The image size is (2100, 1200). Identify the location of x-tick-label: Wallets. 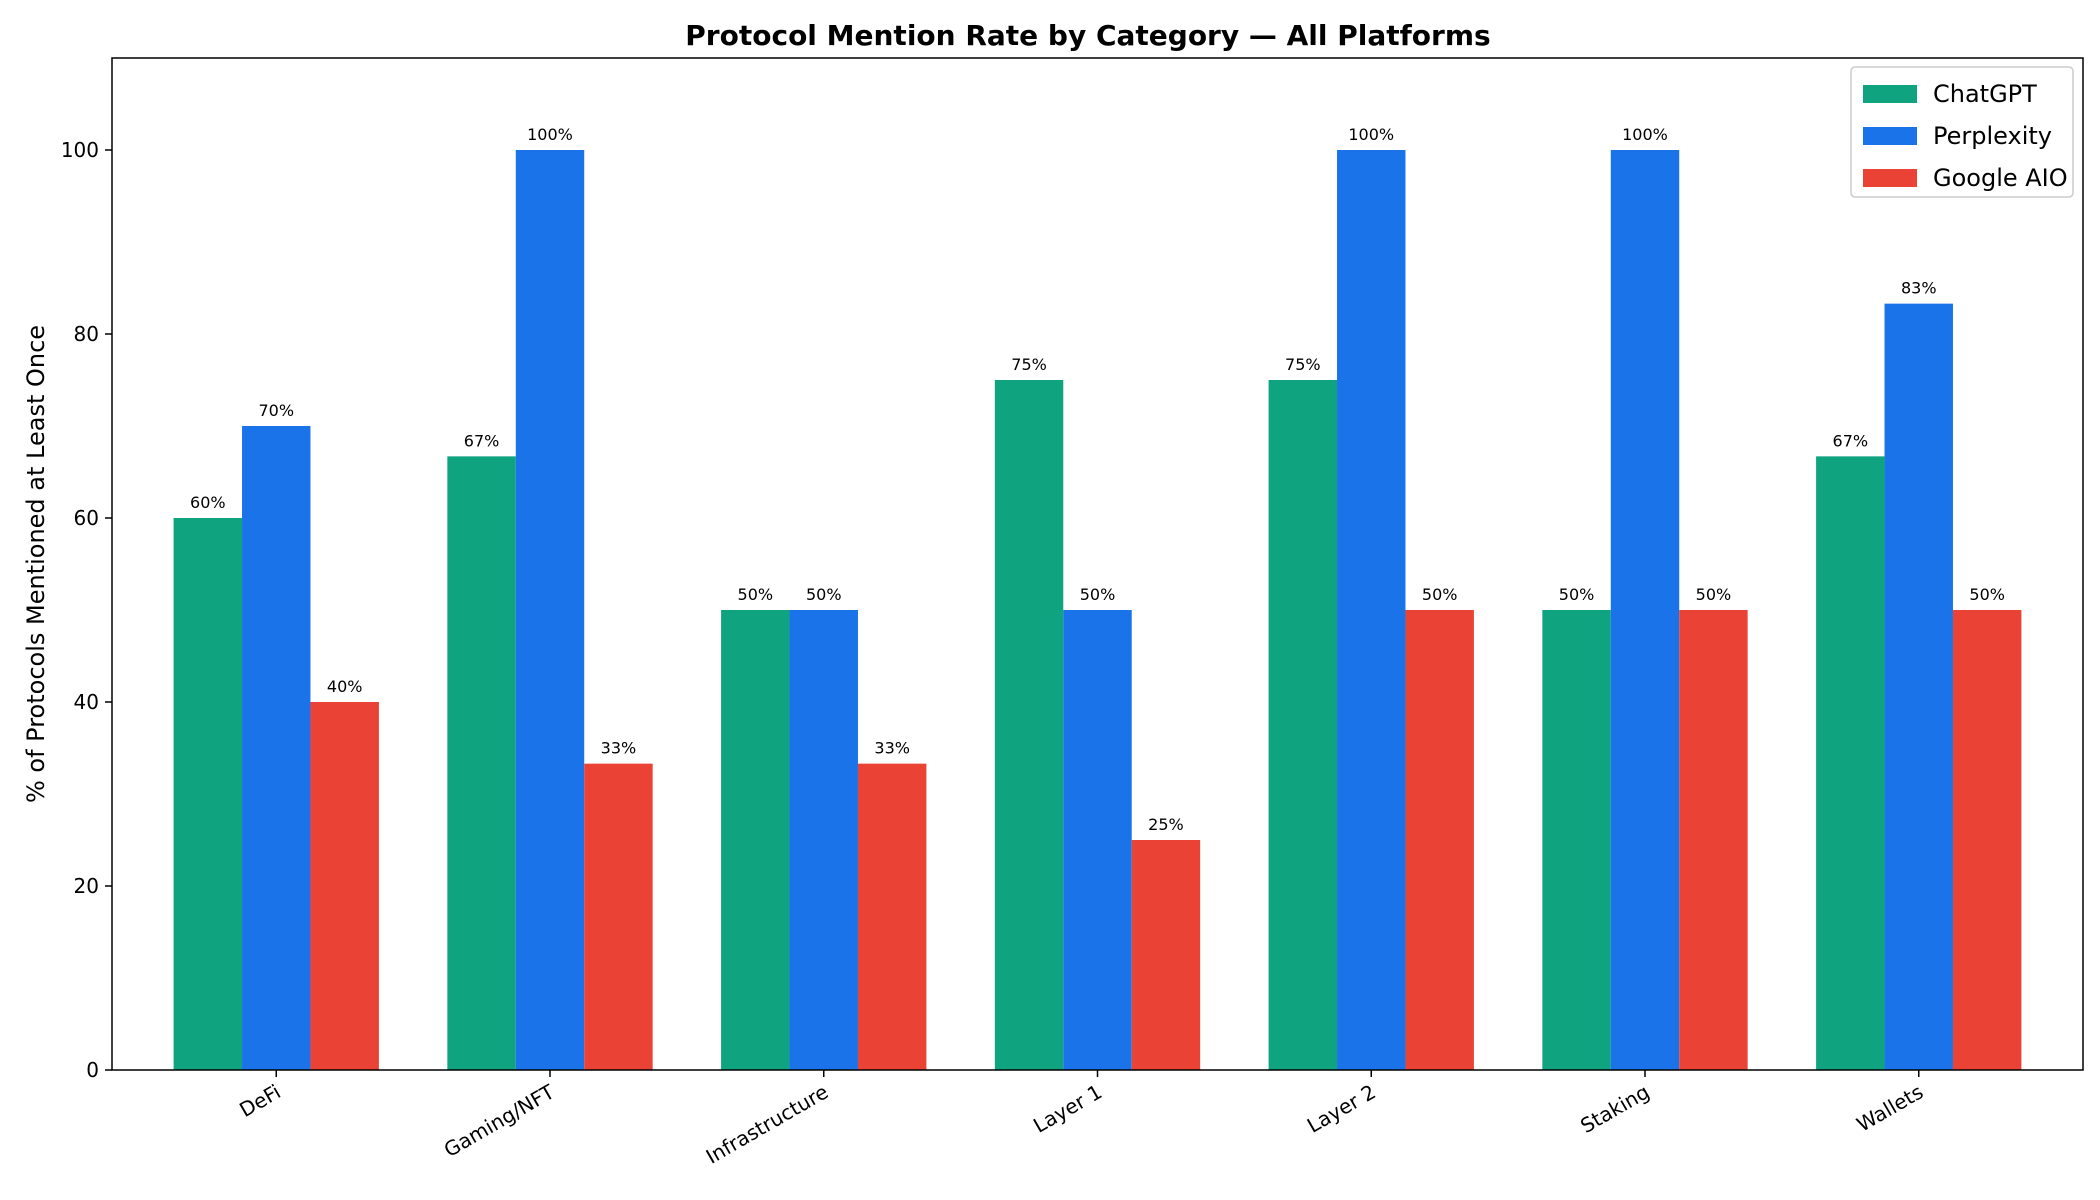
(1890, 1108).